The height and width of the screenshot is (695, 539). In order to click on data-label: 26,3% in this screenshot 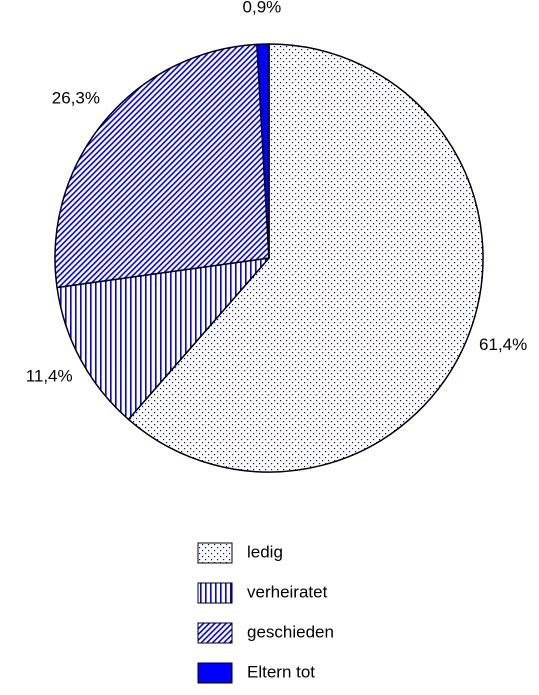, I will do `click(76, 98)`.